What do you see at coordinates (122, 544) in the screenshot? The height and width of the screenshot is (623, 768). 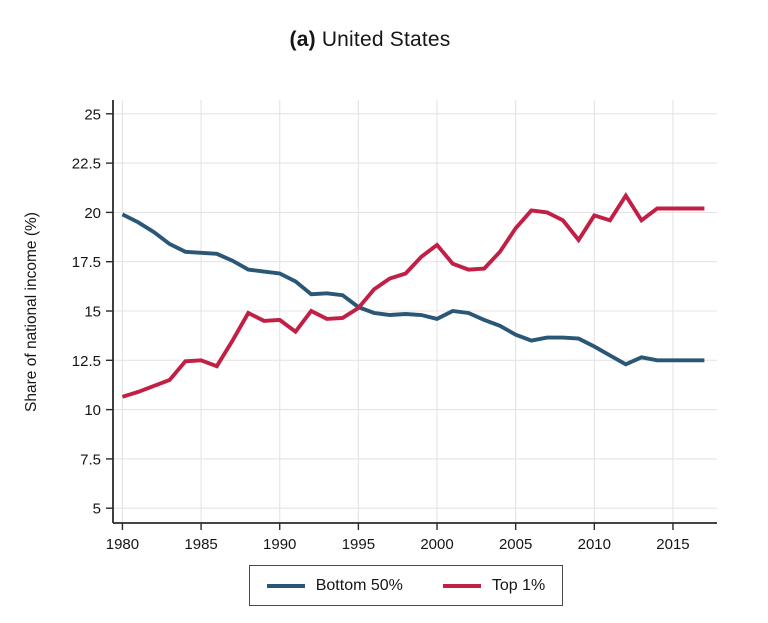 I see `x-tick-label: 1980` at bounding box center [122, 544].